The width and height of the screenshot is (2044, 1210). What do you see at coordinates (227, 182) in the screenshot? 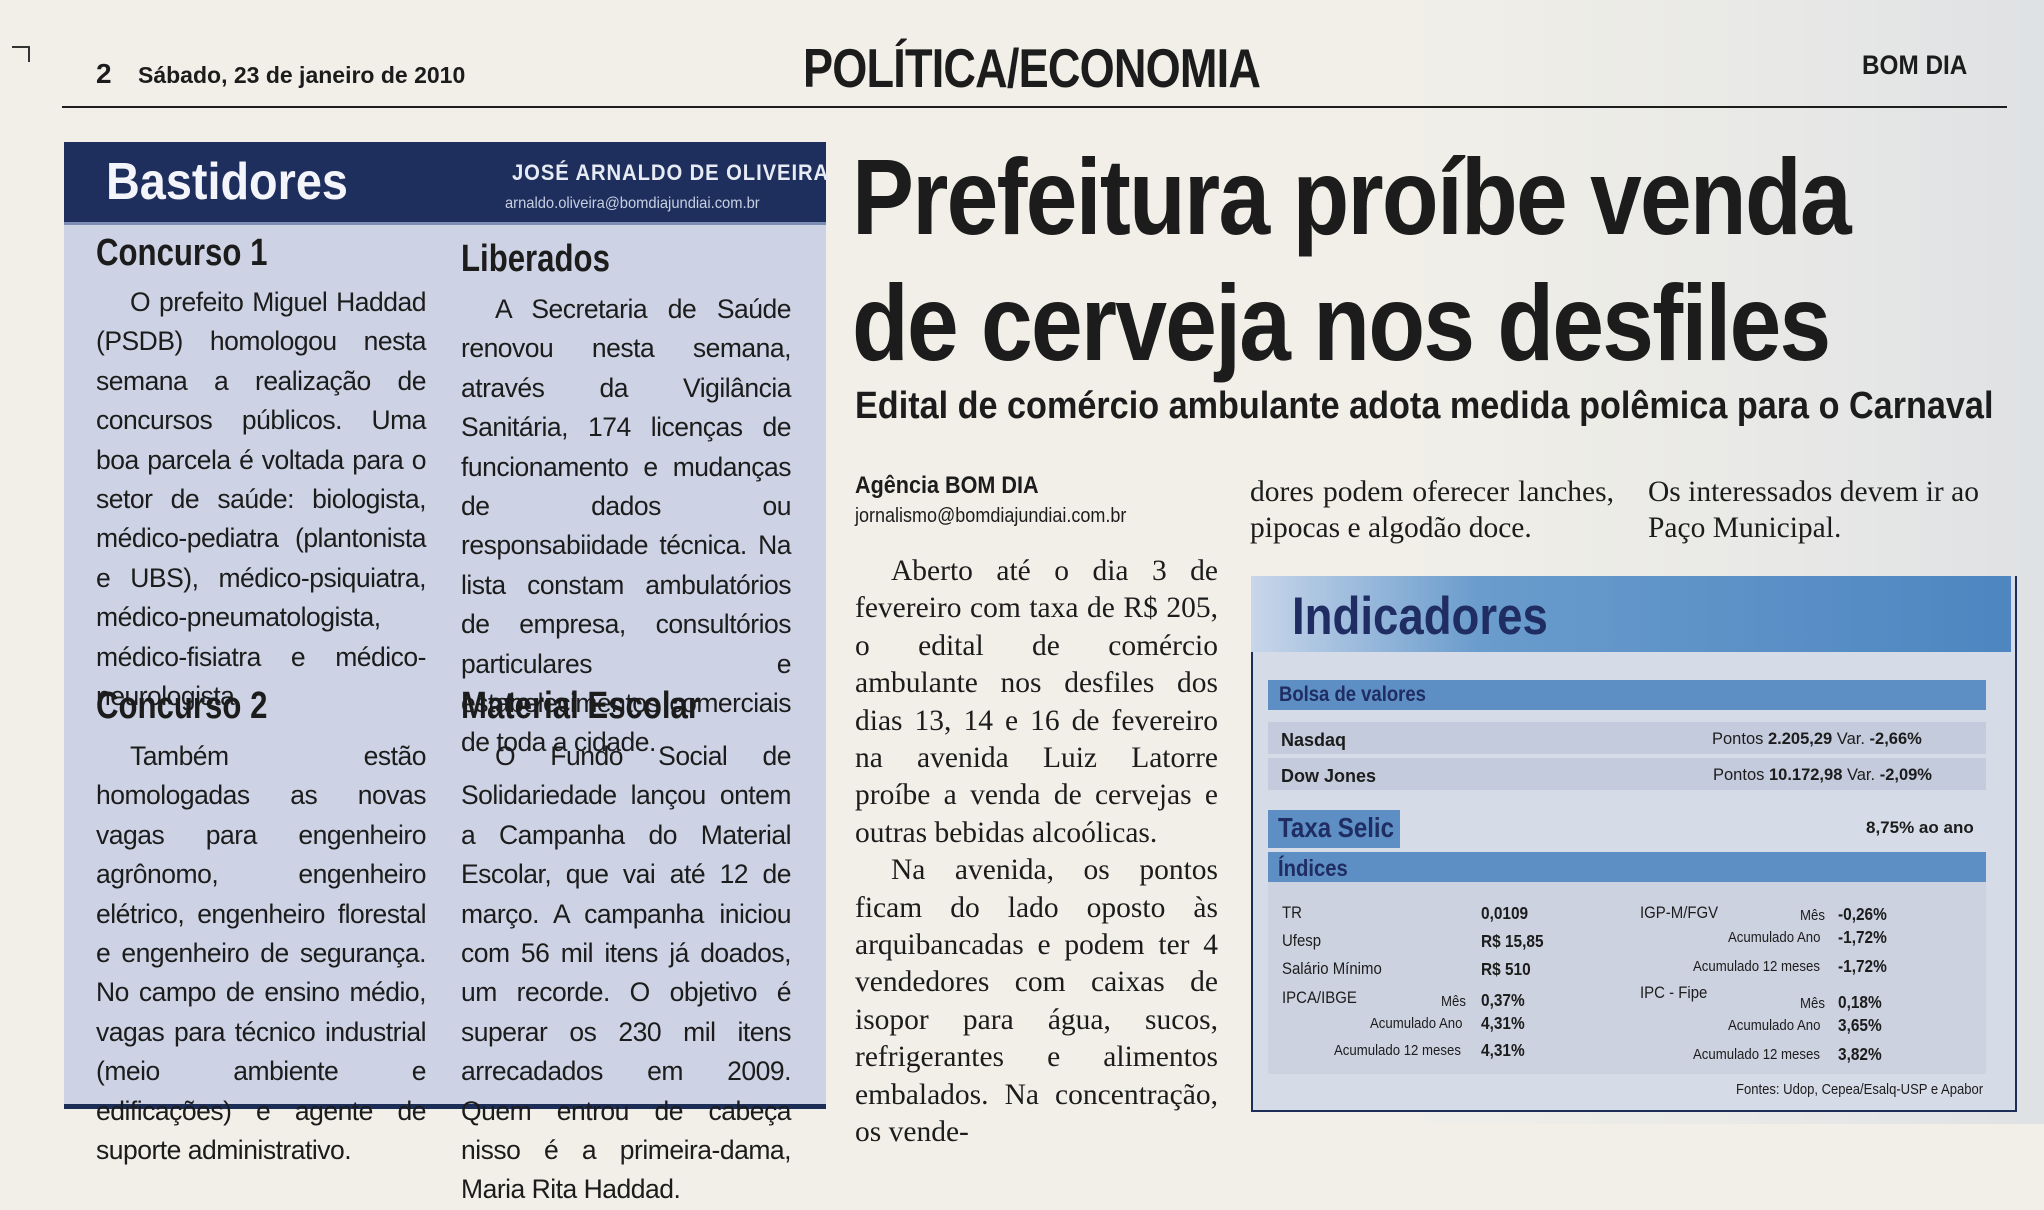
I see `bastidores-title: Bastidores` at bounding box center [227, 182].